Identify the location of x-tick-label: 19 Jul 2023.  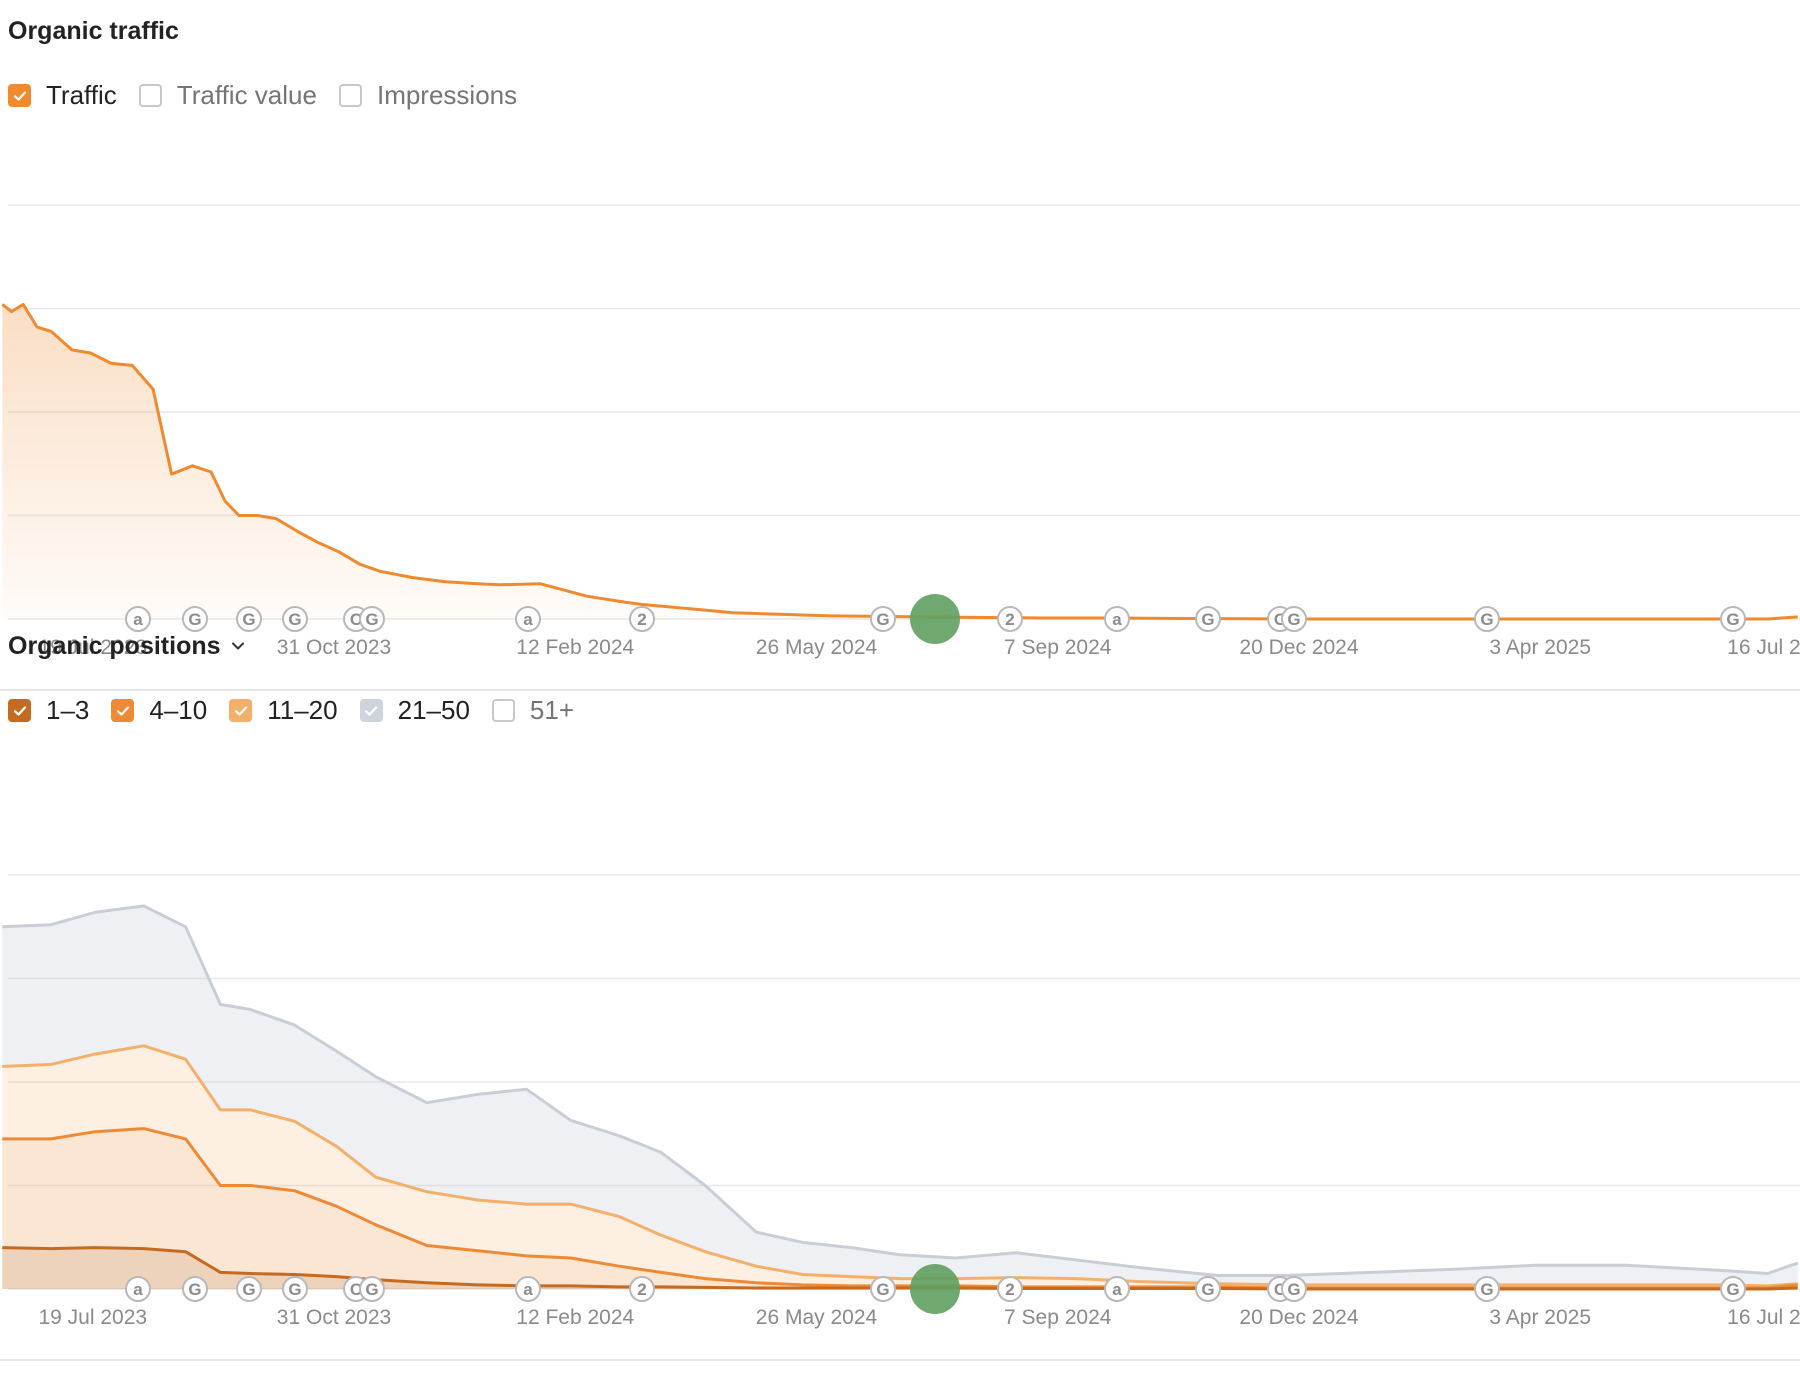
(92, 647).